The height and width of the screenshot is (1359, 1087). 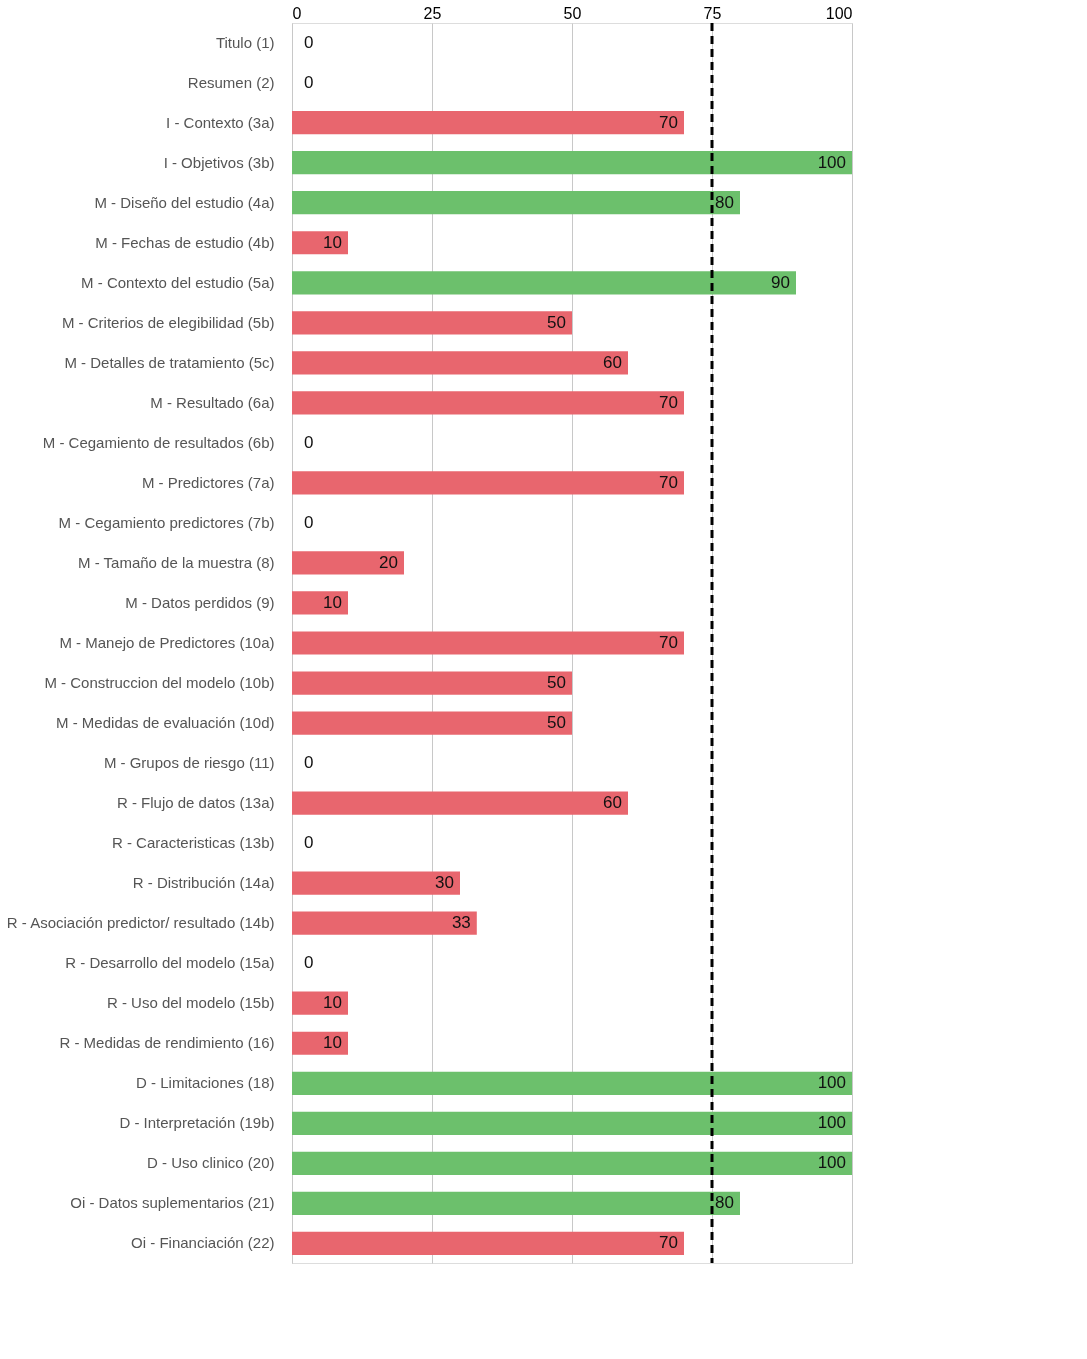 What do you see at coordinates (203, 1243) in the screenshot?
I see `y-tick-label: Oi - Financiación (22)` at bounding box center [203, 1243].